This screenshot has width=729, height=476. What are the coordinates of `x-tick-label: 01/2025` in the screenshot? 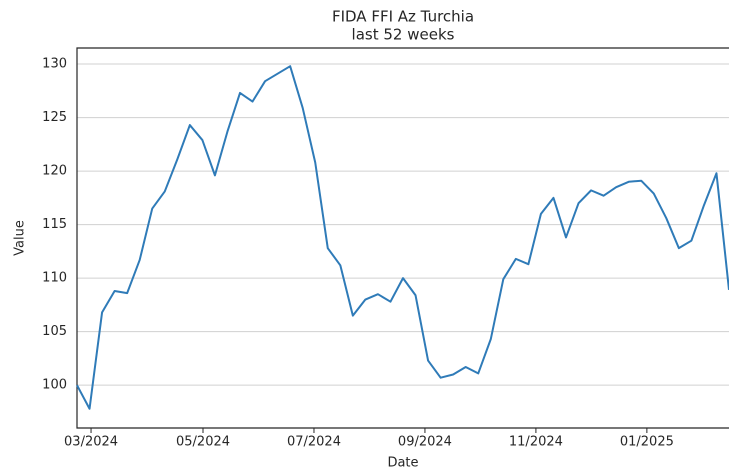 It's located at (647, 442).